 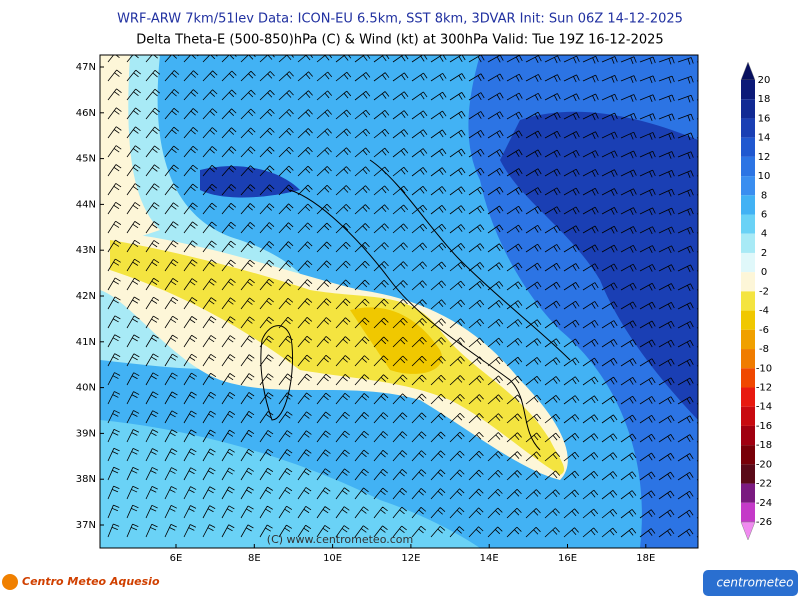 I want to click on colorbar-label: -2, so click(x=764, y=291).